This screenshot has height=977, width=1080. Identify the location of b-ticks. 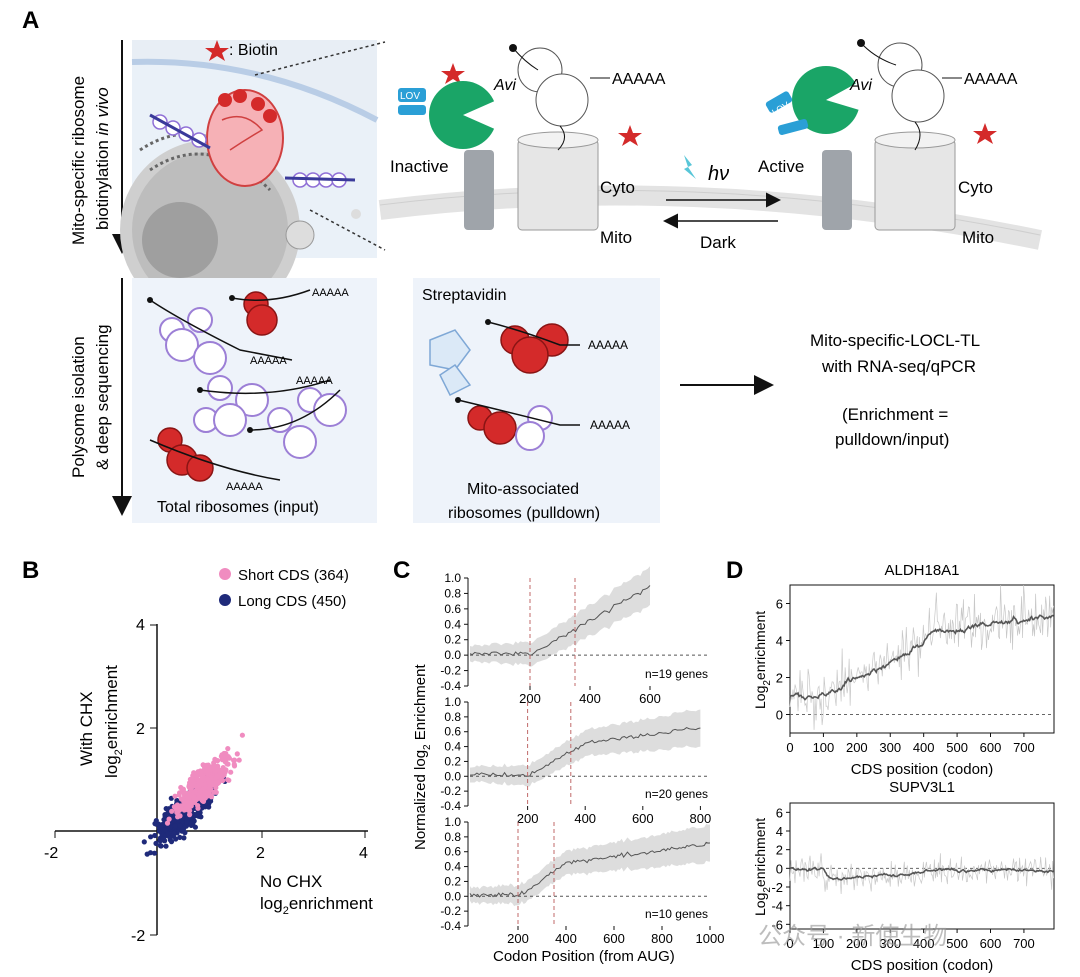
(210, 780).